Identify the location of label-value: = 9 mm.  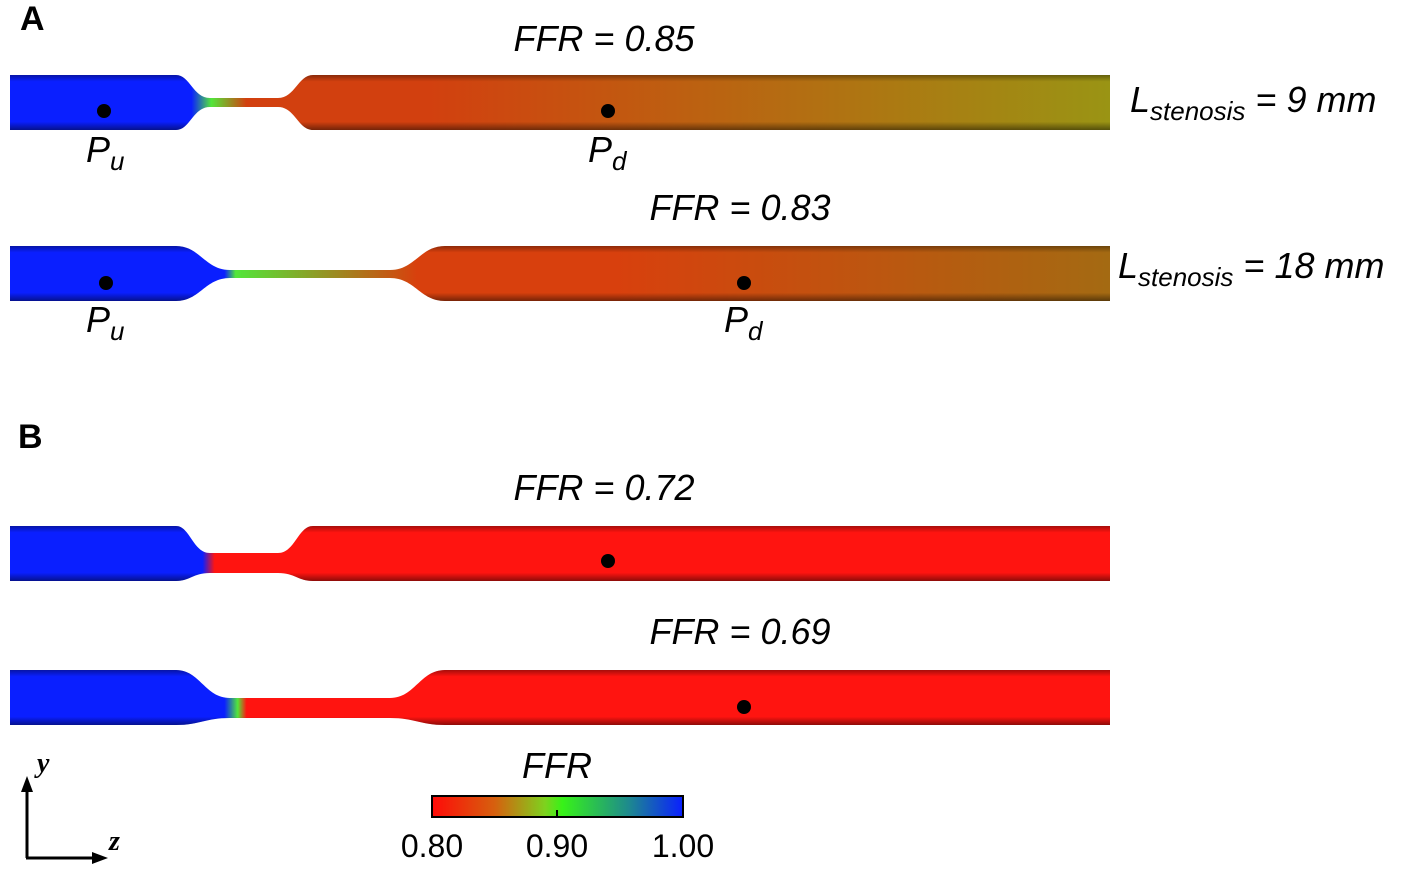
(1310, 99).